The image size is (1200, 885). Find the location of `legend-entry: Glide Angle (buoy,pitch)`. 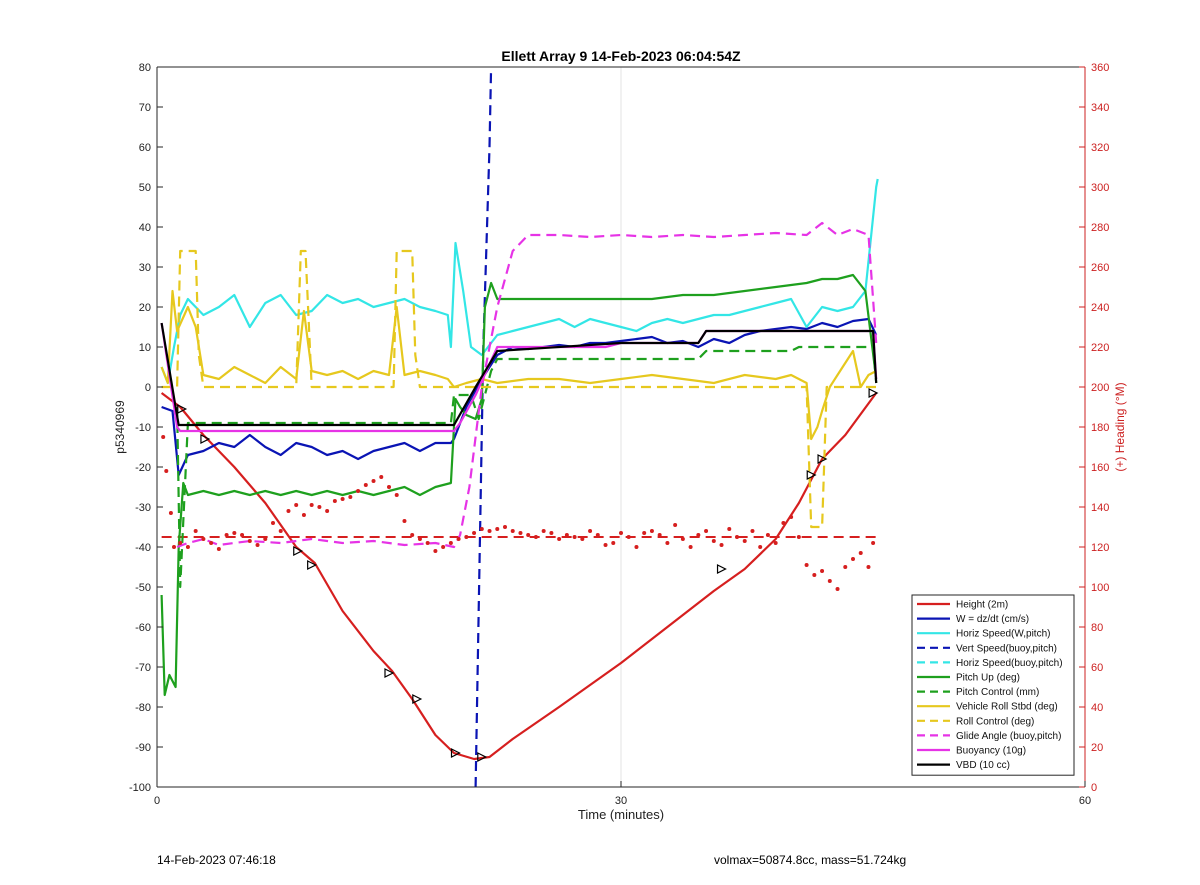

legend-entry: Glide Angle (buoy,pitch) is located at coordinates (989, 736).